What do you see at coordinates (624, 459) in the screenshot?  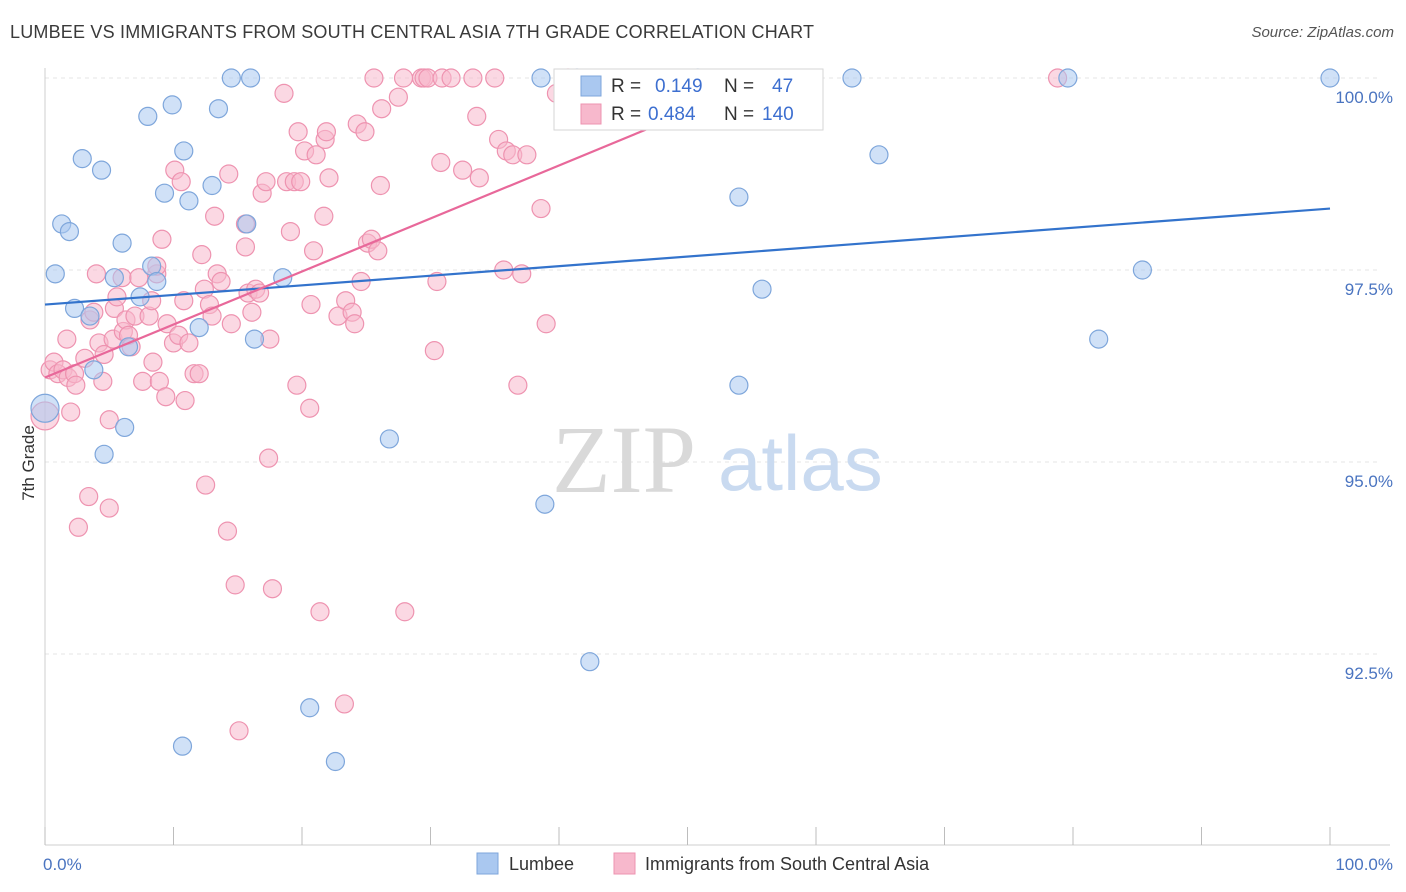 I see `watermark-zip: ZIP` at bounding box center [624, 459].